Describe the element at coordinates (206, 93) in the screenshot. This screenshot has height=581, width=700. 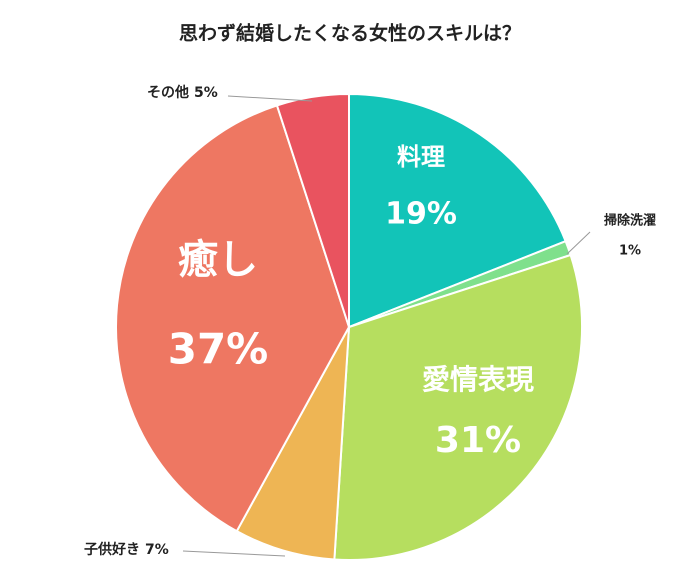
I see `slice-value-label: 5%` at that location.